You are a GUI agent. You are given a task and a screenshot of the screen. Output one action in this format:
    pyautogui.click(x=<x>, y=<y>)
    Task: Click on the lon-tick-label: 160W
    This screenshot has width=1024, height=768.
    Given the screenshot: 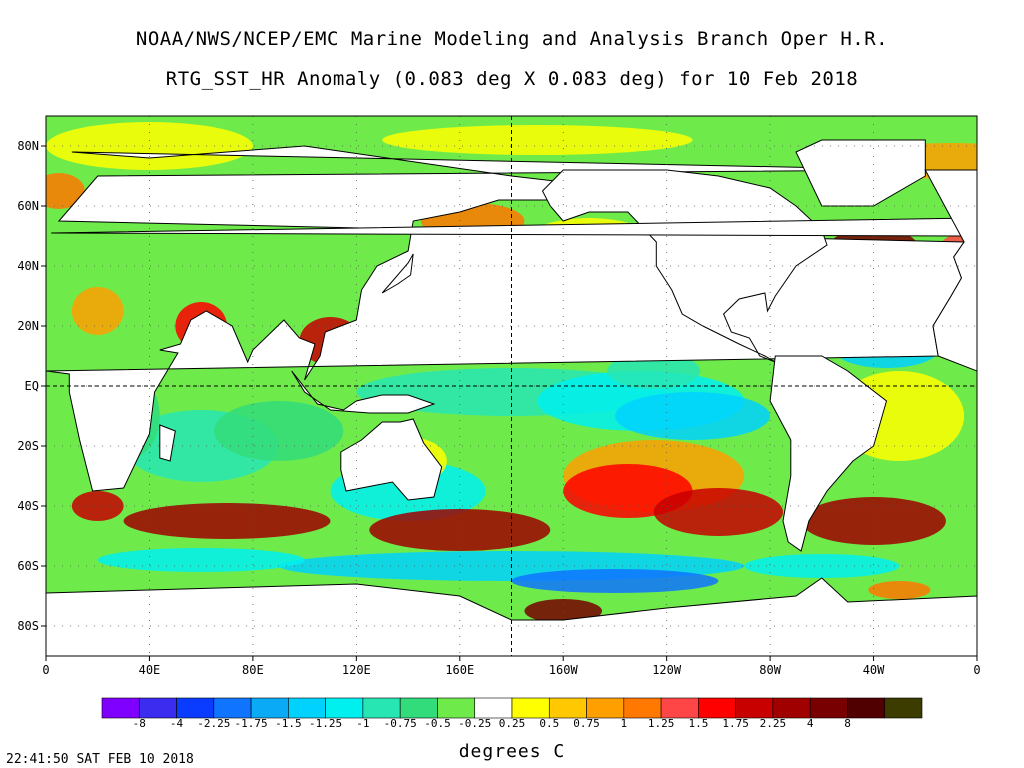 What is the action you would take?
    pyautogui.click(x=564, y=670)
    